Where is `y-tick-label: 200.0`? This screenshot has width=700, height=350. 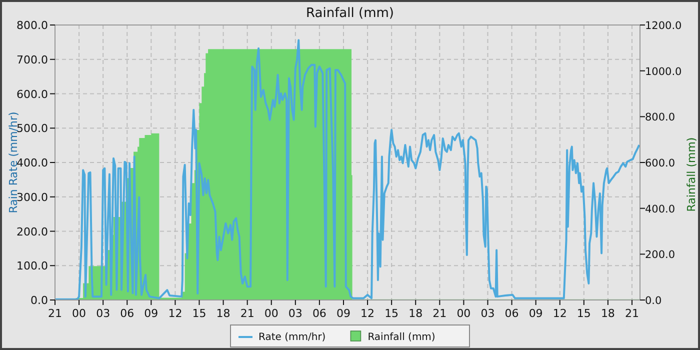 y-tick-label: 200.0 is located at coordinates (32, 231).